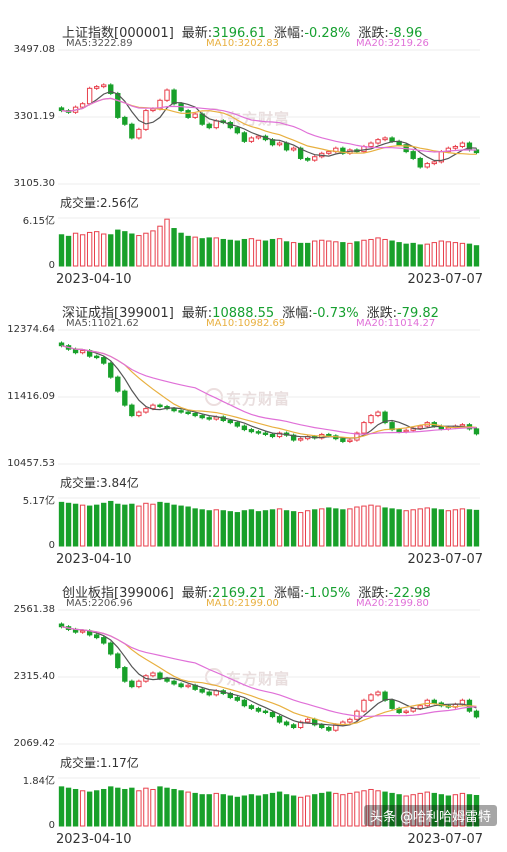 The height and width of the screenshot is (852, 507). Describe the element at coordinates (258, 399) in the screenshot. I see `watermark-text: 东方财富` at that location.